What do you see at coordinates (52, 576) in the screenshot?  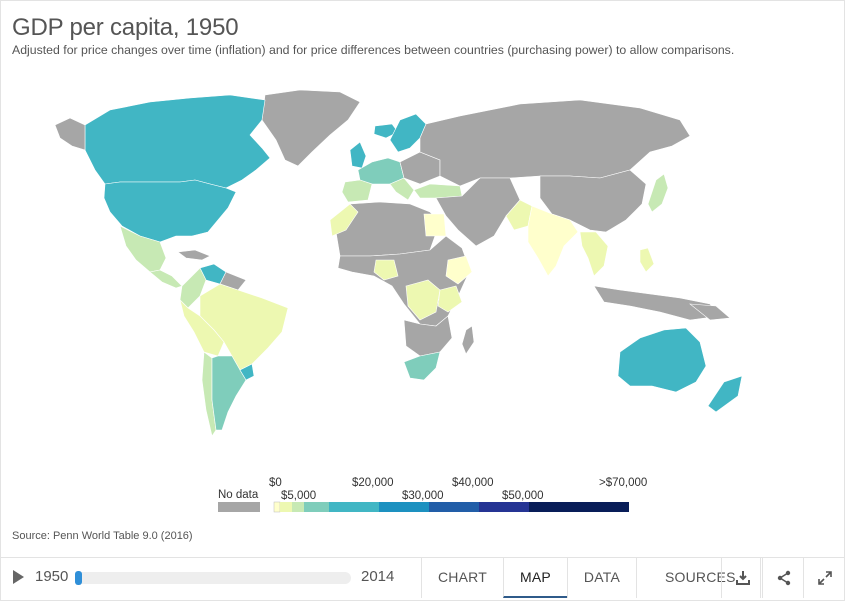 I see `timeline-start-year: 1950` at bounding box center [52, 576].